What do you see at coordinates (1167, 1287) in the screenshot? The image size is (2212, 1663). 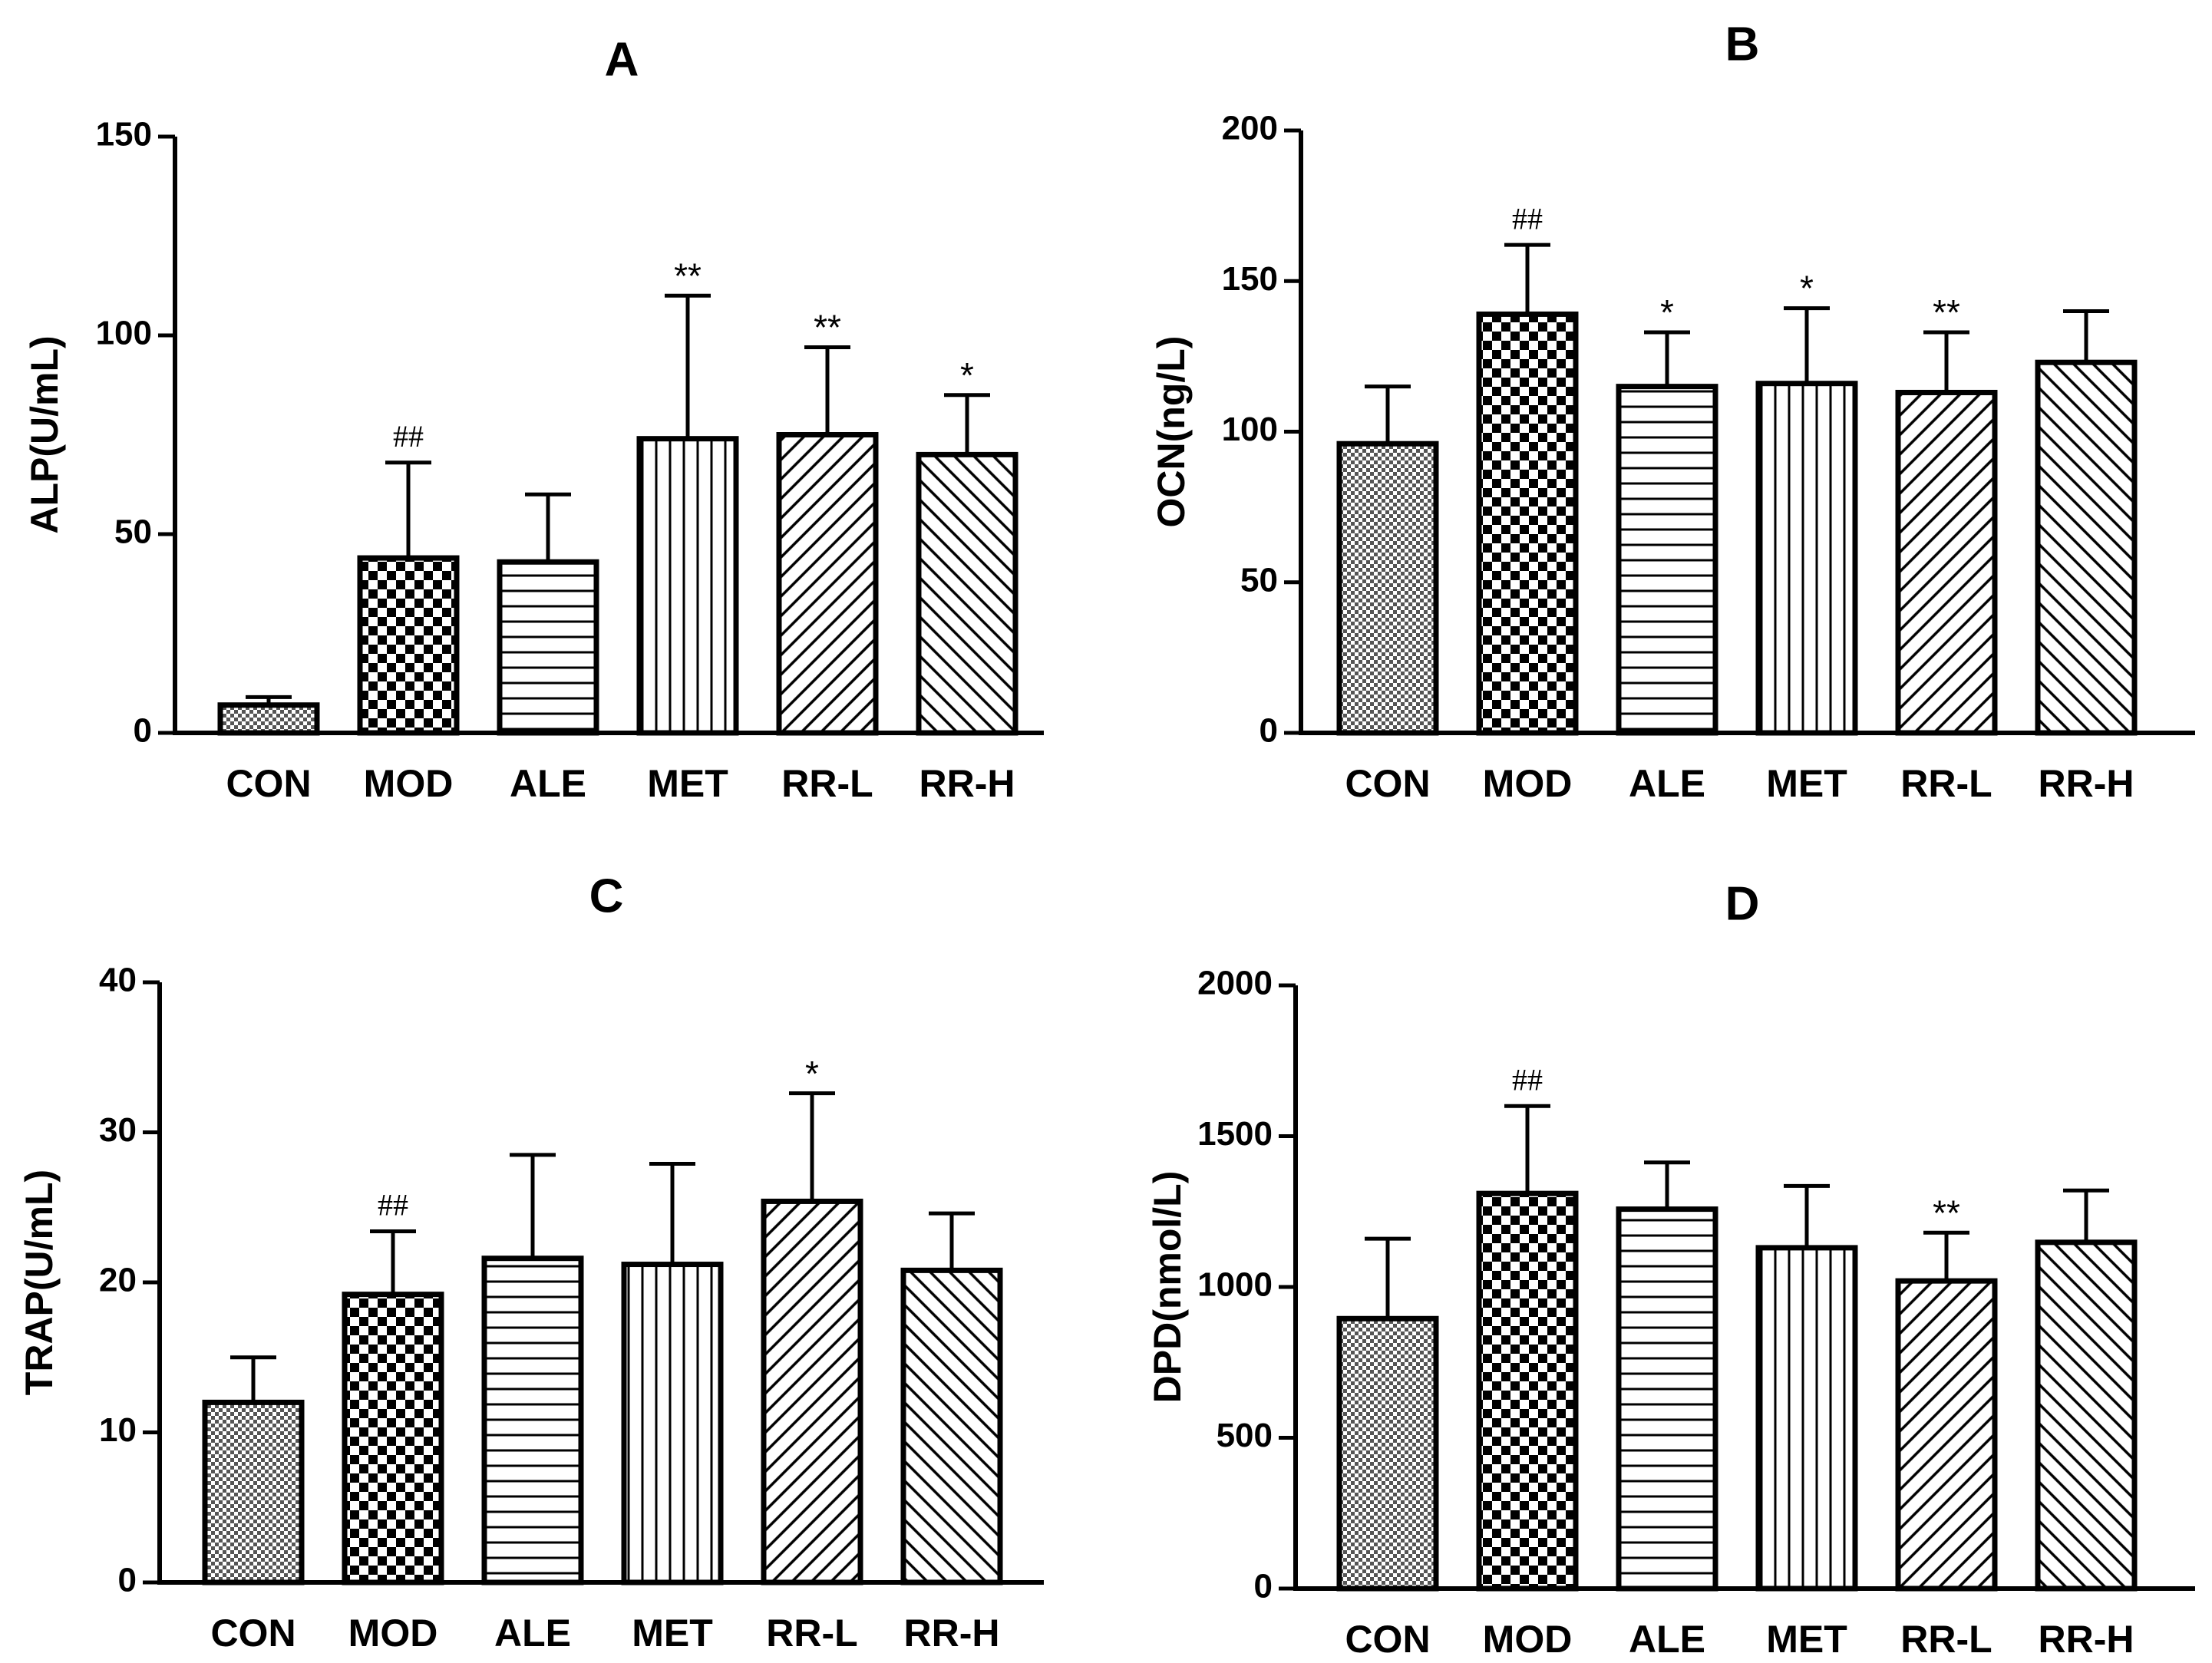 I see `y-axis-title: DPD(nmol/L)` at bounding box center [1167, 1287].